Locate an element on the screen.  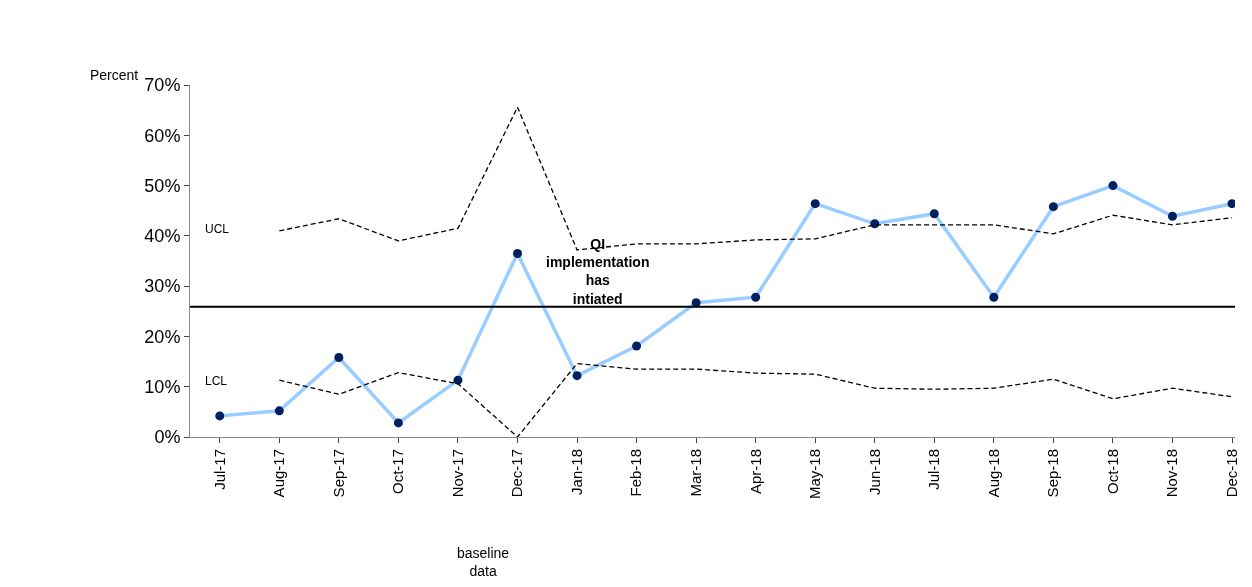
y-axis-title: Percent is located at coordinates (114, 75).